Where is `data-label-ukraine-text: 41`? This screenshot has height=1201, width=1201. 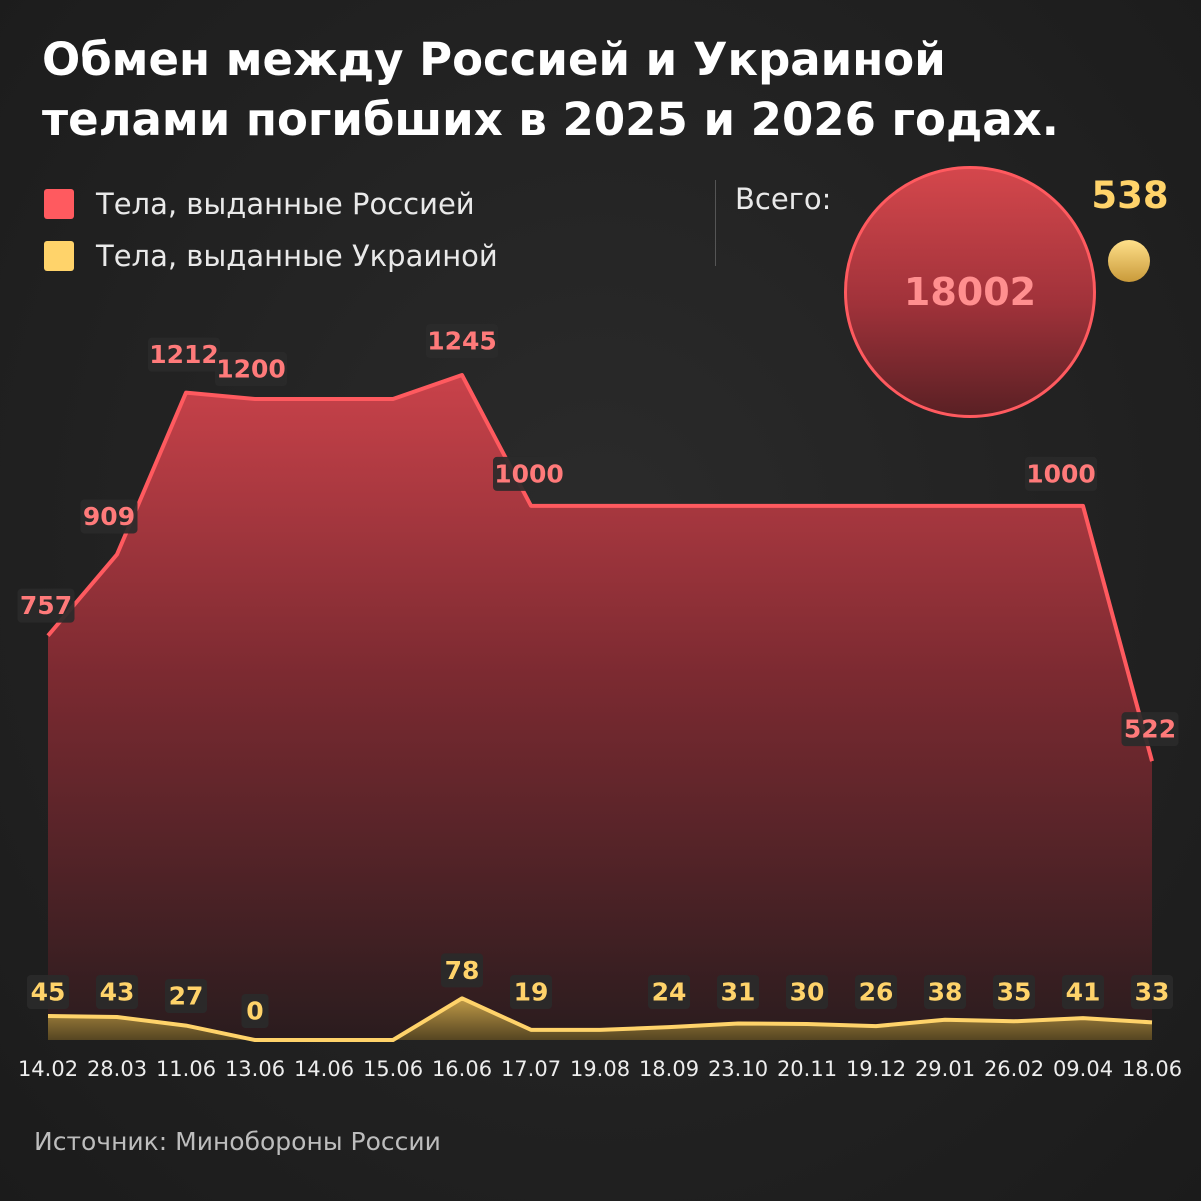 data-label-ukraine-text: 41 is located at coordinates (1083, 992).